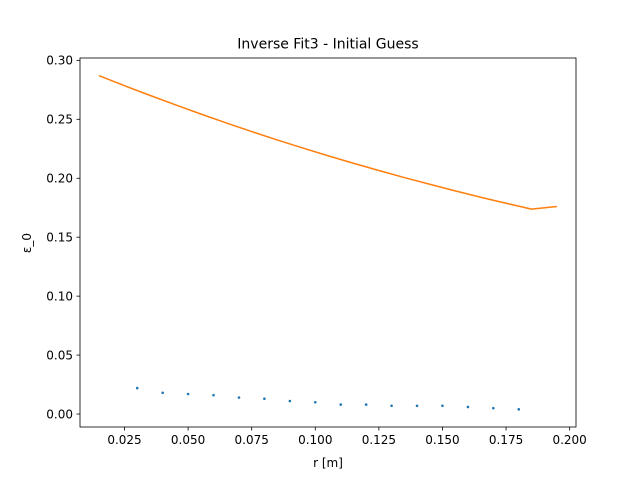 The width and height of the screenshot is (640, 480). Describe the element at coordinates (59, 355) in the screenshot. I see `y-tick-label: 0.05` at that location.